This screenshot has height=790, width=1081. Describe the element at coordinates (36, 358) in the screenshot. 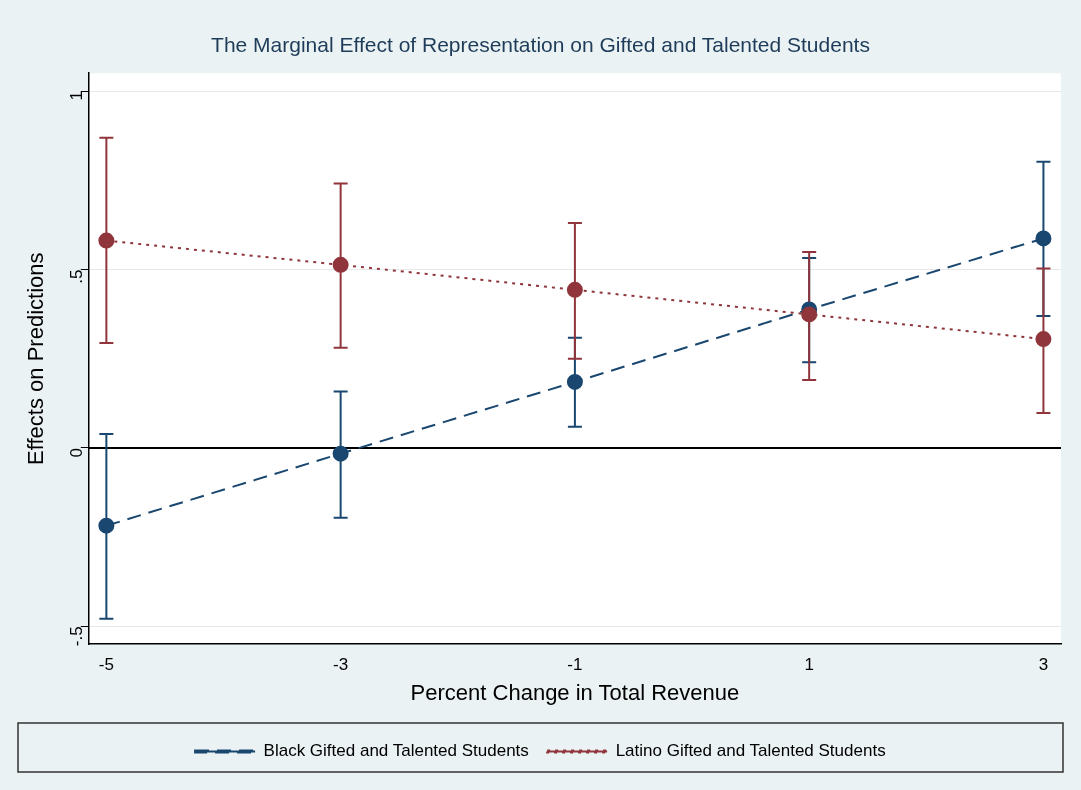

I see `y-axis-title: Effects on Predictions` at that location.